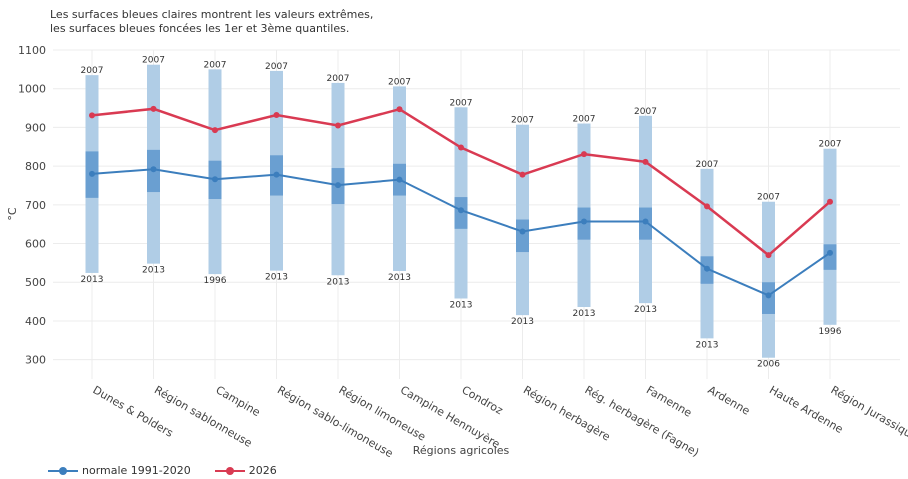 The image size is (908, 479). What do you see at coordinates (768, 365) in the screenshot?
I see `min-year-label: 2006` at bounding box center [768, 365].